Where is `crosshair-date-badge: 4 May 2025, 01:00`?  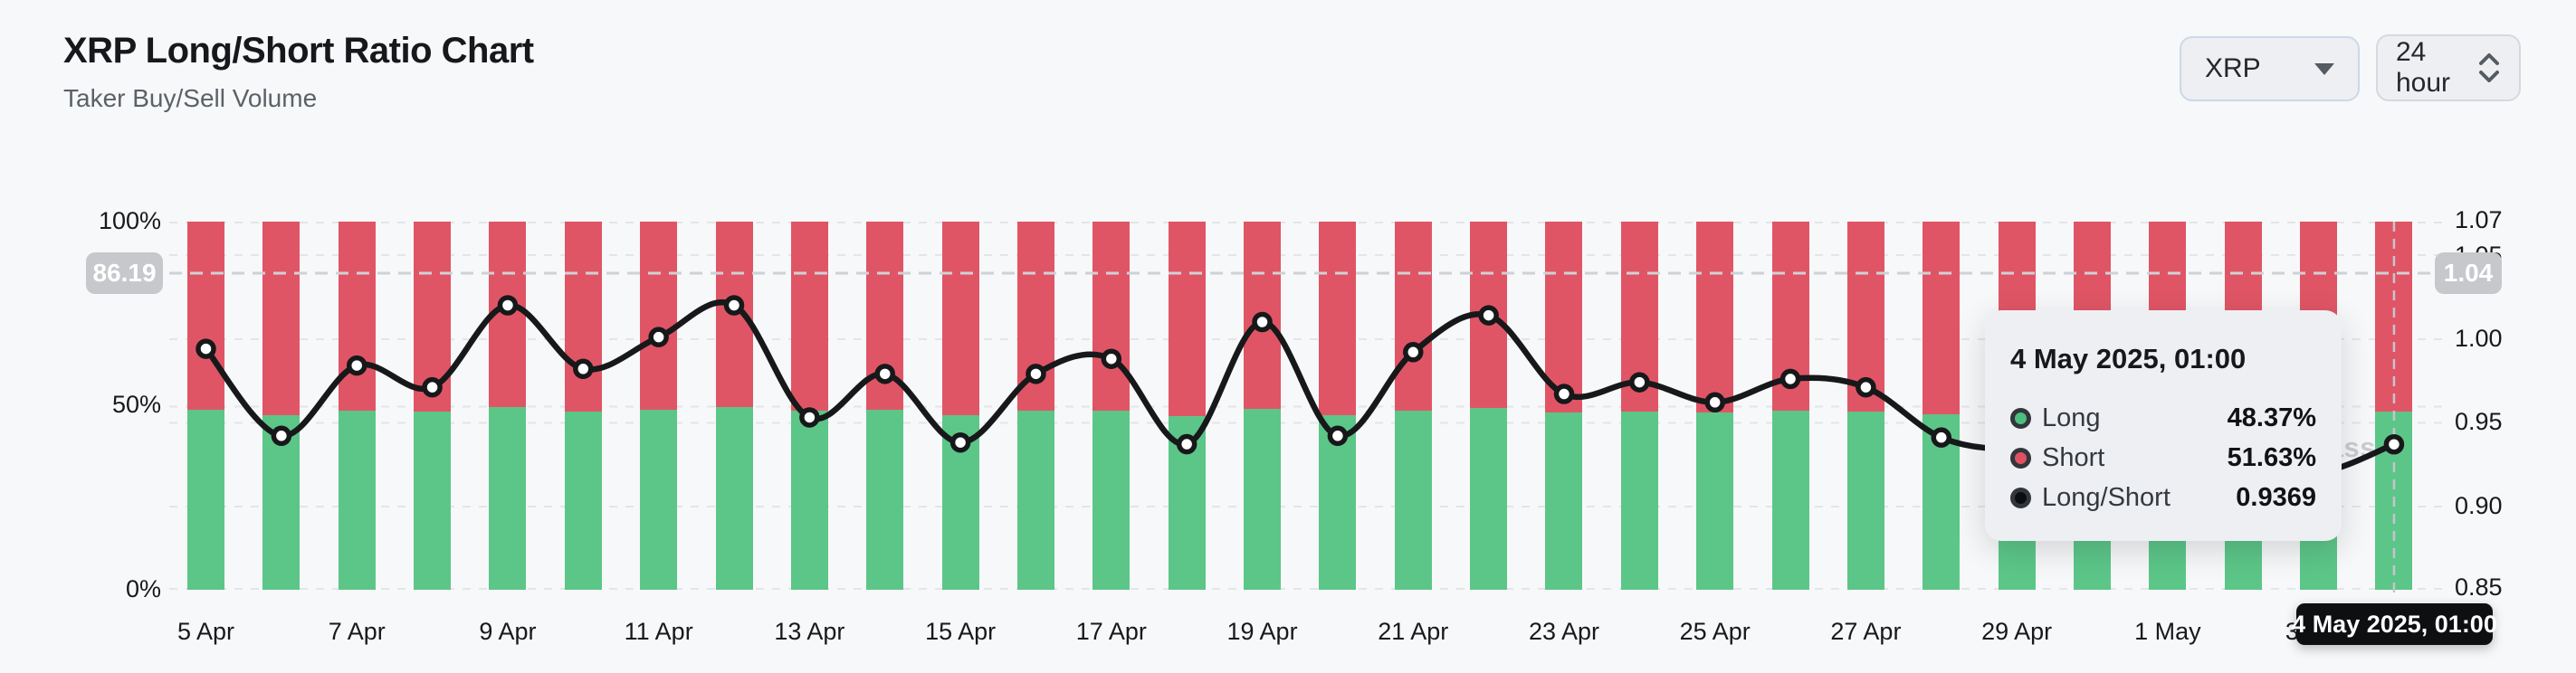 crosshair-date-badge: 4 May 2025, 01:00 is located at coordinates (2394, 624).